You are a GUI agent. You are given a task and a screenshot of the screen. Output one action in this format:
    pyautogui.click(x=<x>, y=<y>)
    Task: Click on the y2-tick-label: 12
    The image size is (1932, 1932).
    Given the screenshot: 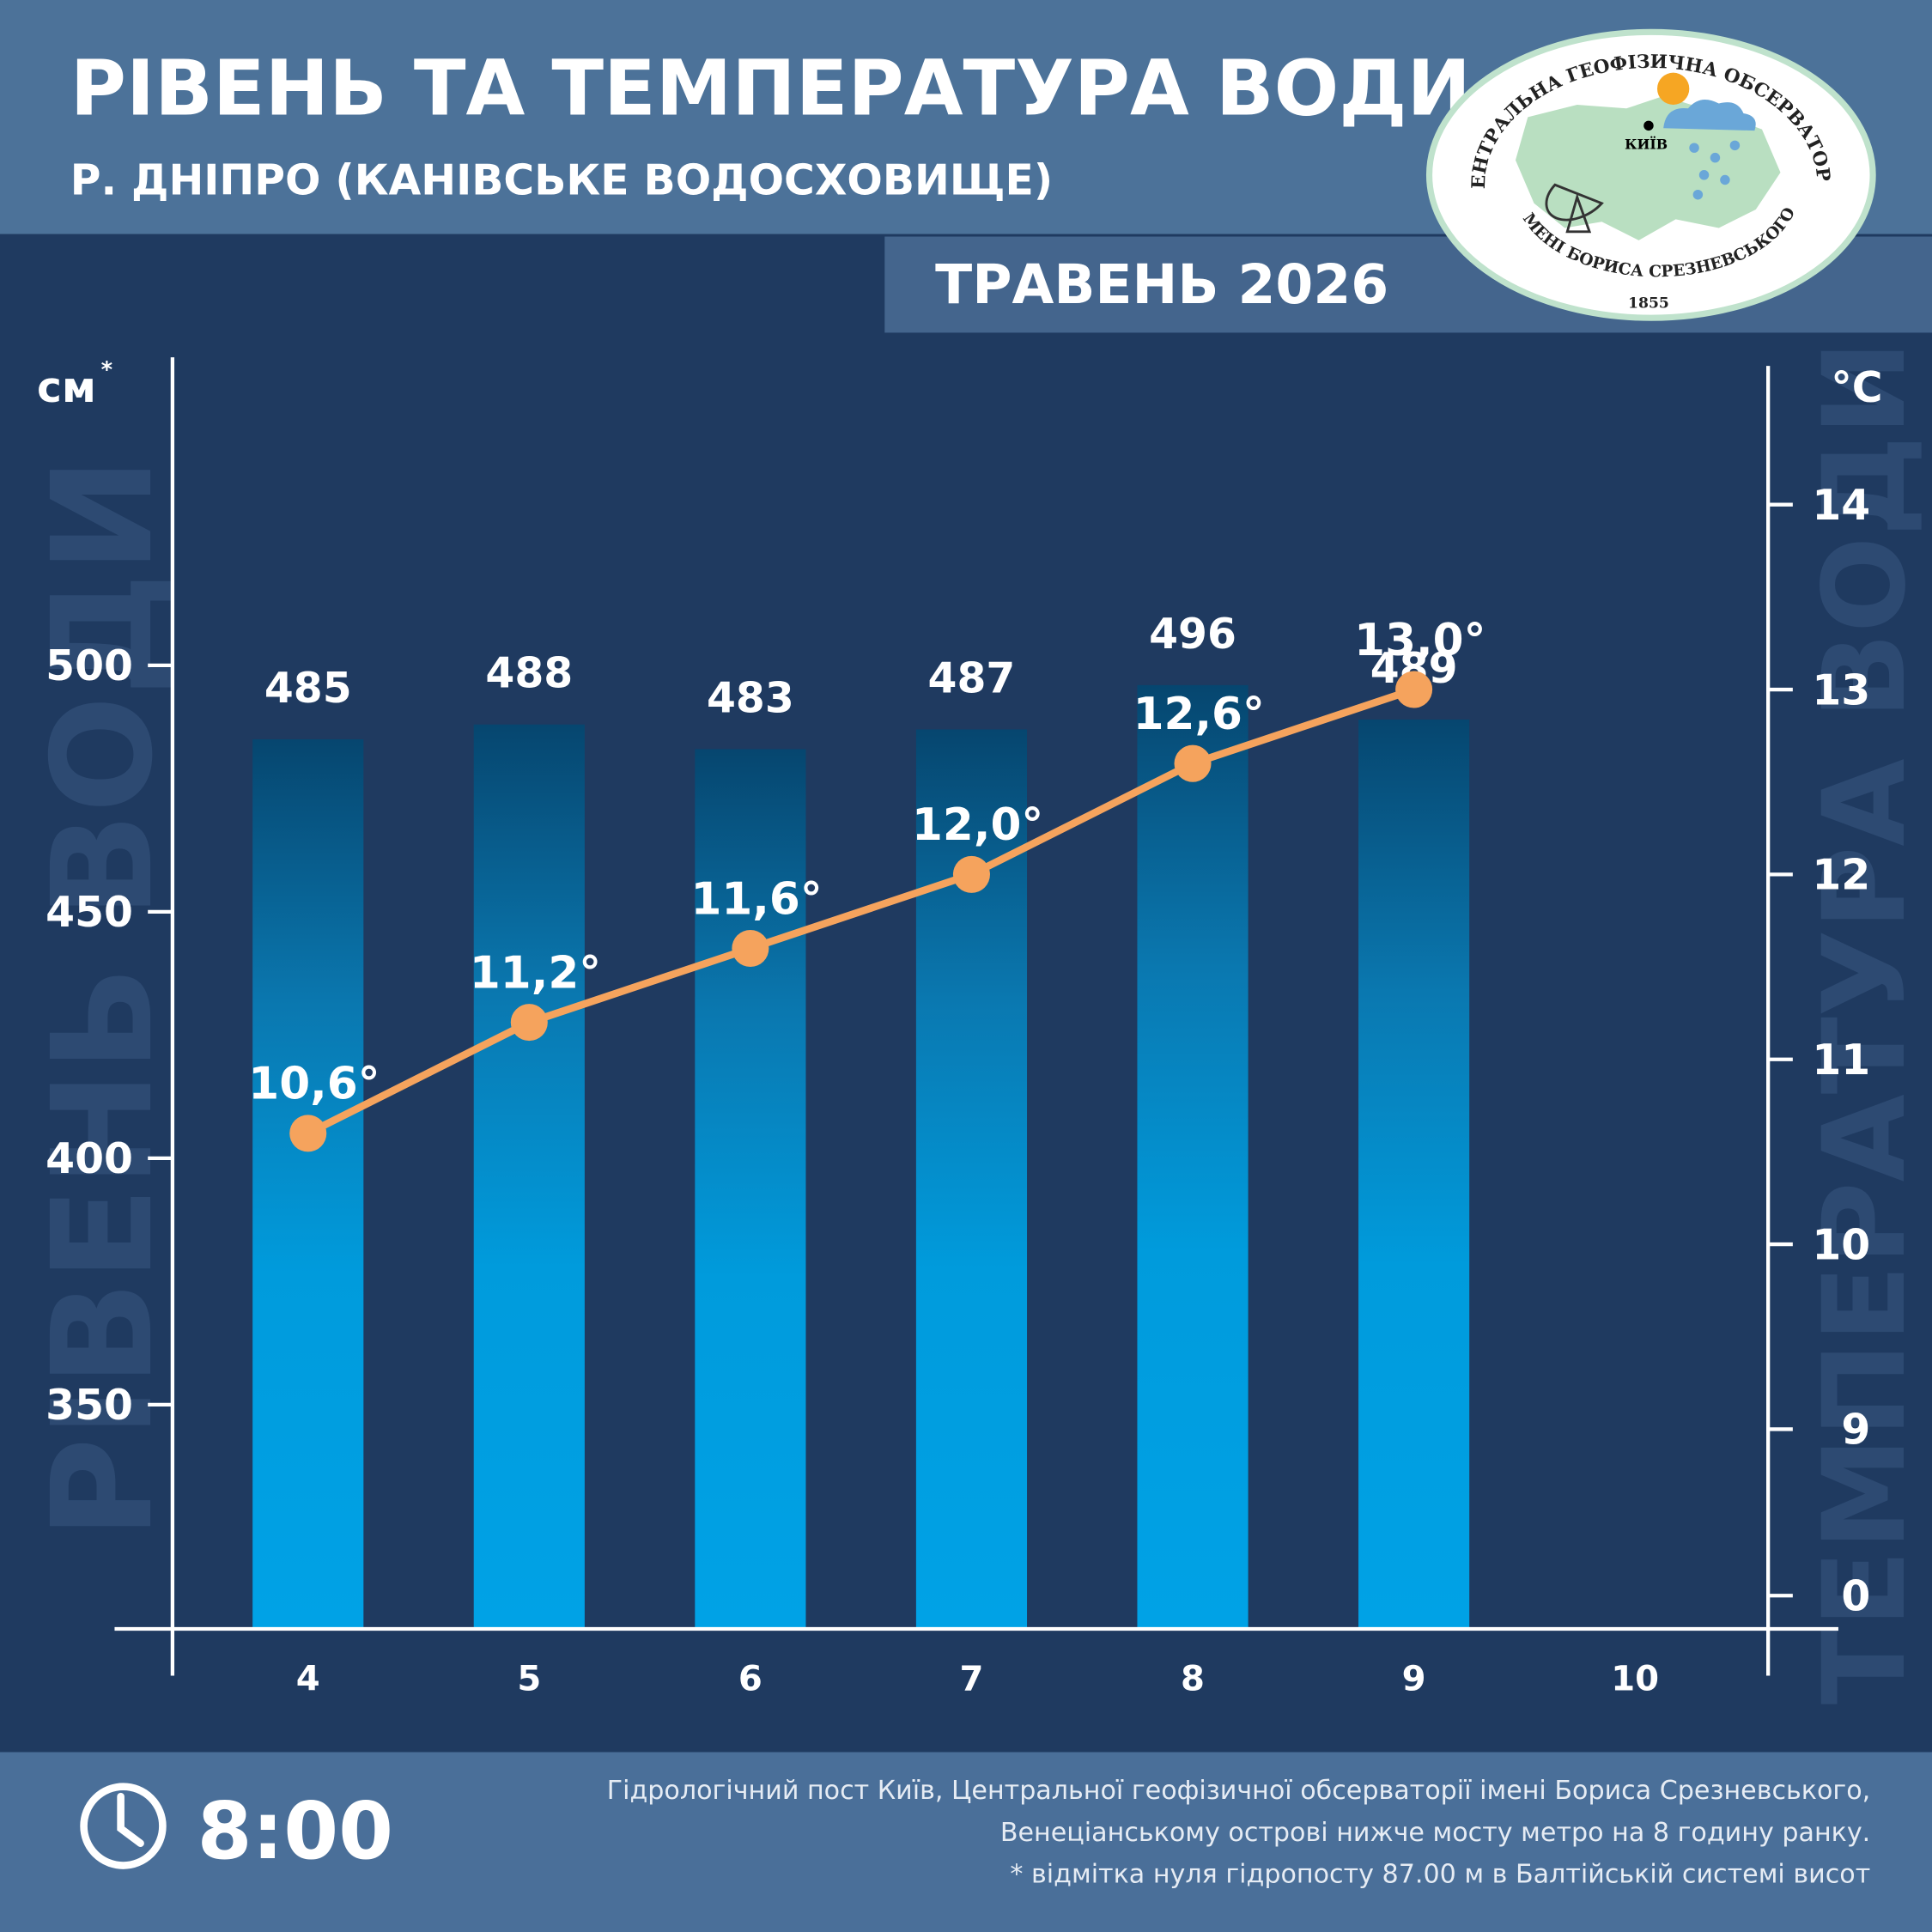 What is the action you would take?
    pyautogui.click(x=1841, y=876)
    